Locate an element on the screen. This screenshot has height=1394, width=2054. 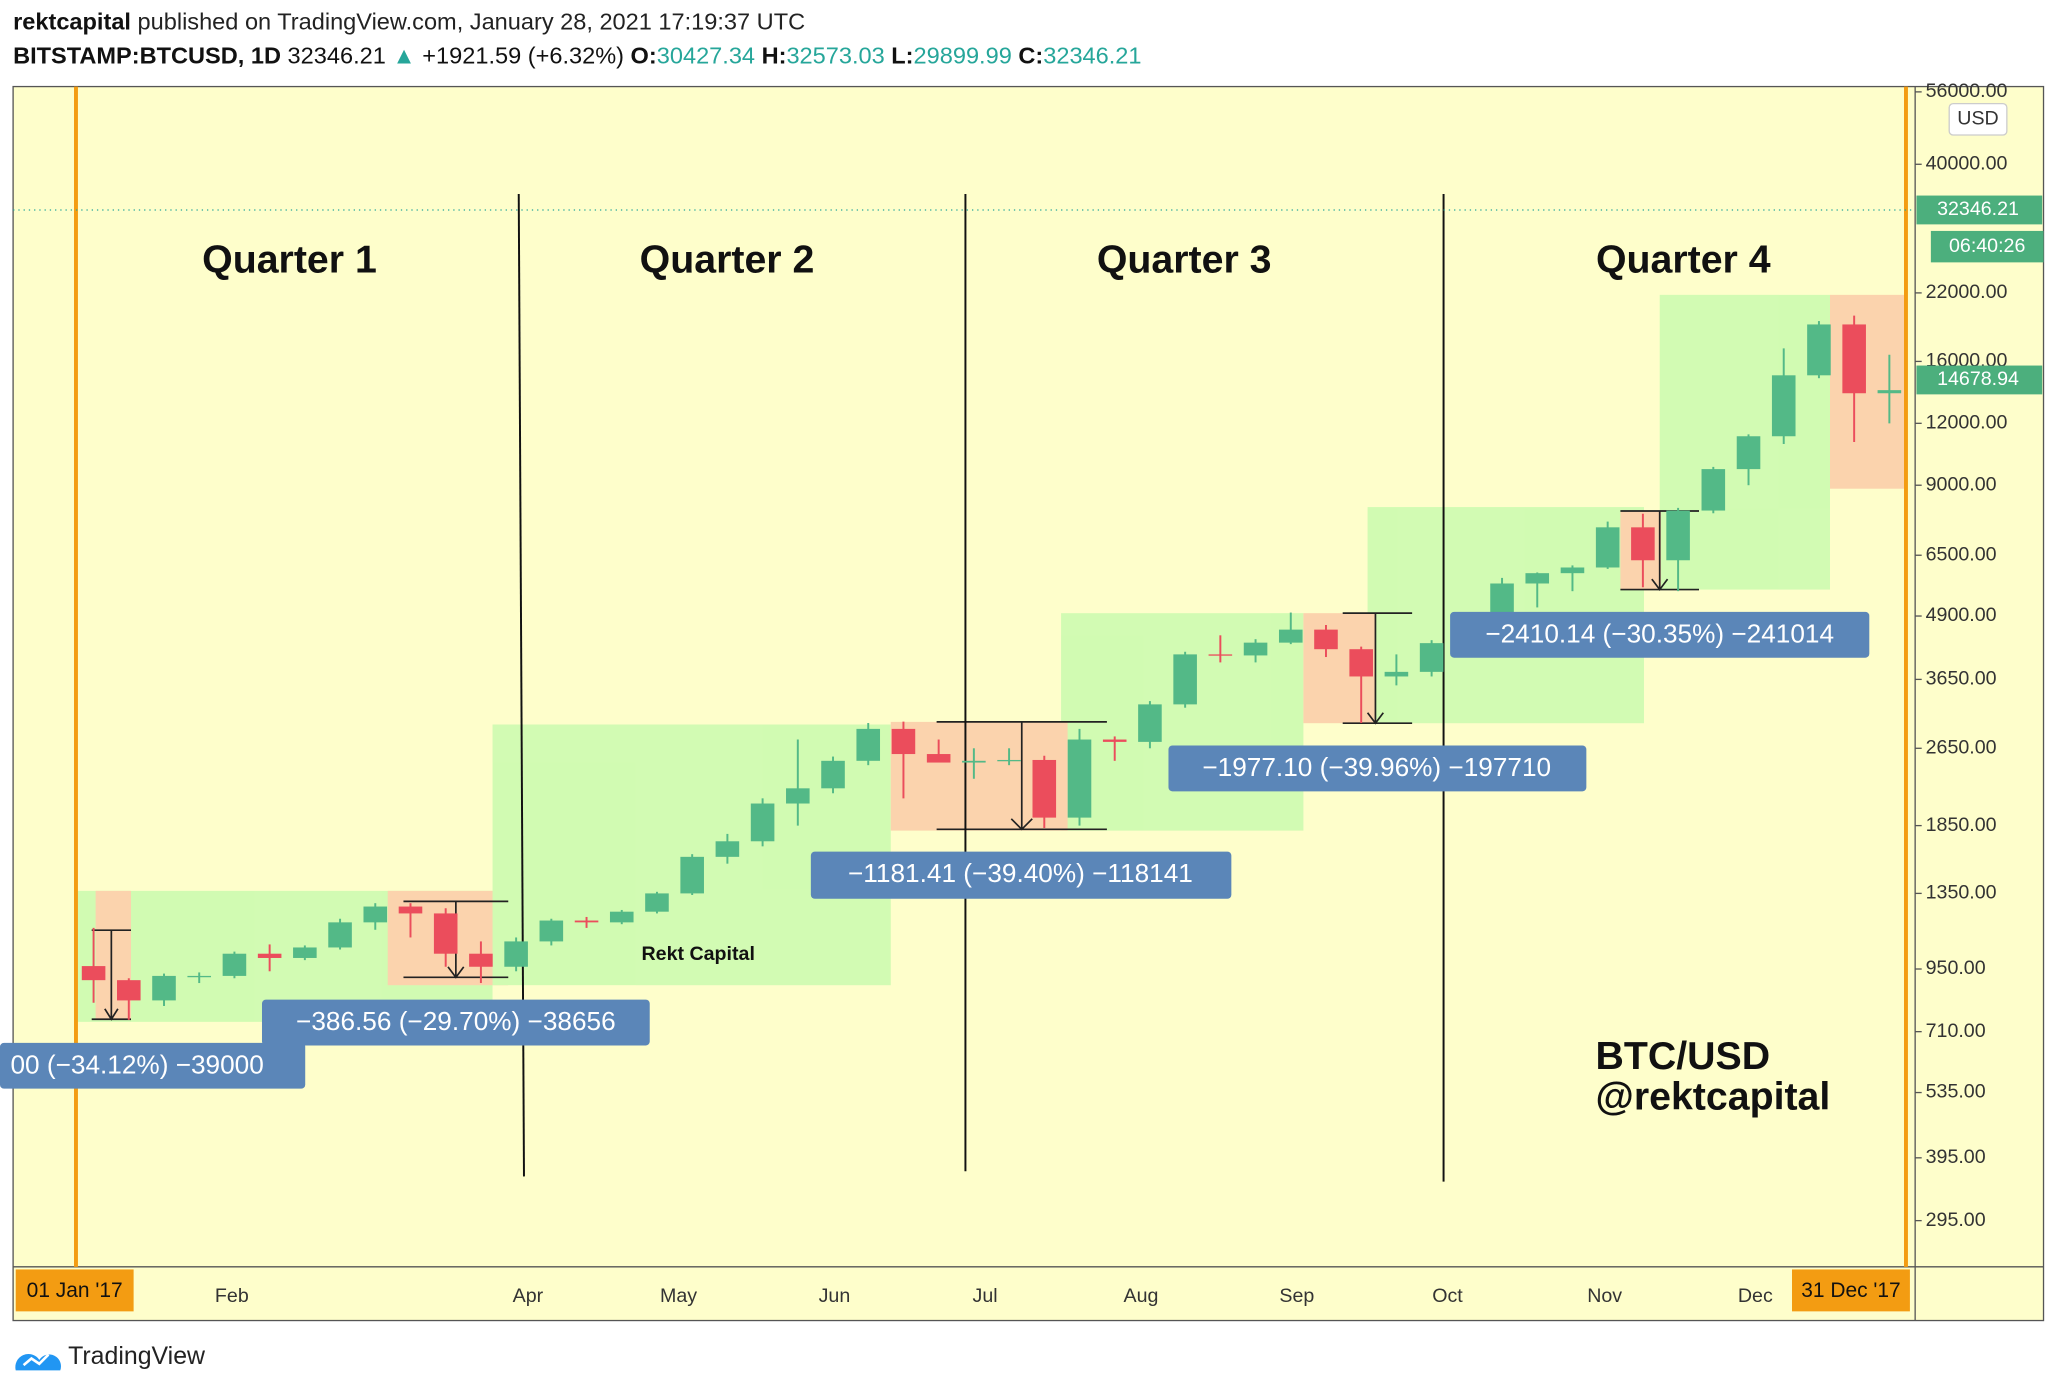
price-tag-label: 32346.21 is located at coordinates (1978, 209).